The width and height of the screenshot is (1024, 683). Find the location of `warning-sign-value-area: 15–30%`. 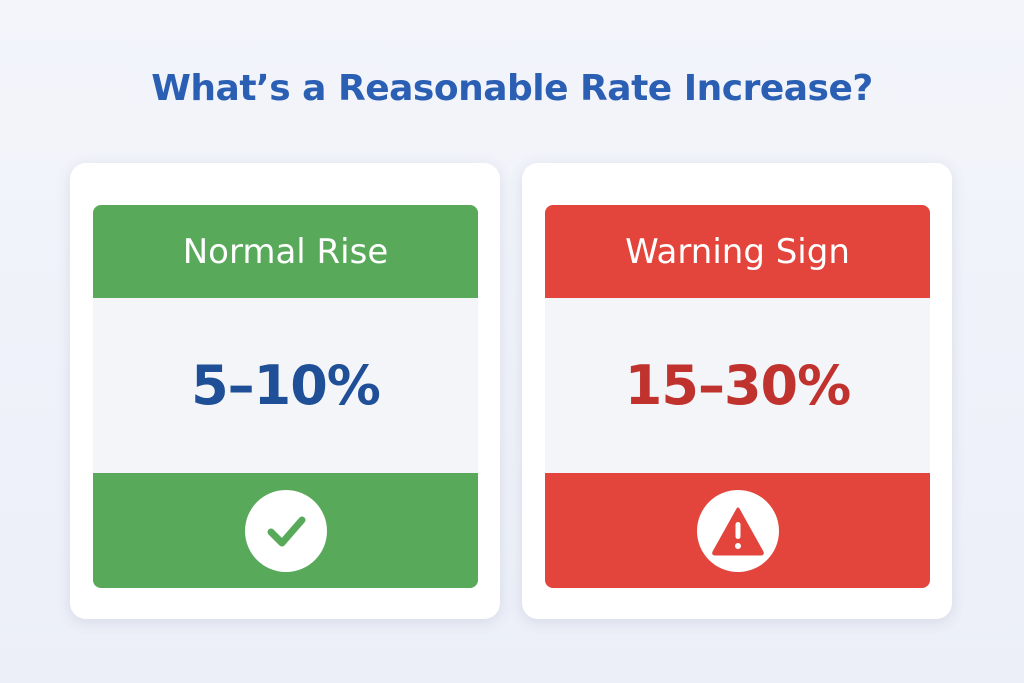

warning-sign-value-area: 15–30% is located at coordinates (737, 385).